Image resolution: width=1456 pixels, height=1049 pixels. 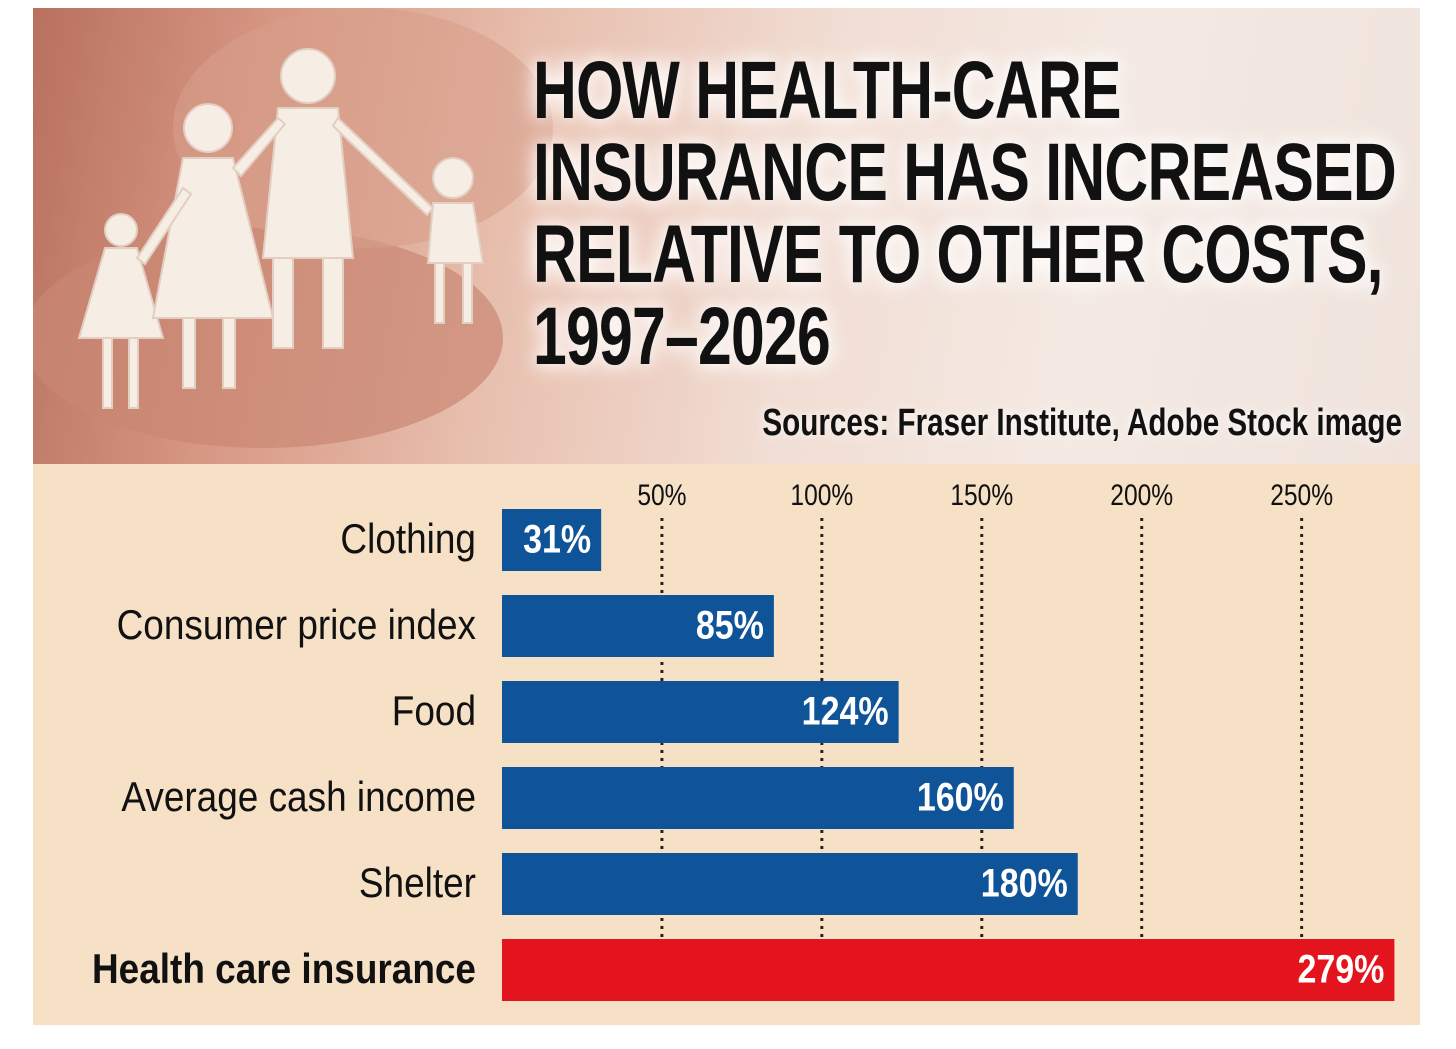 What do you see at coordinates (417, 883) in the screenshot?
I see `category-label: Shelter` at bounding box center [417, 883].